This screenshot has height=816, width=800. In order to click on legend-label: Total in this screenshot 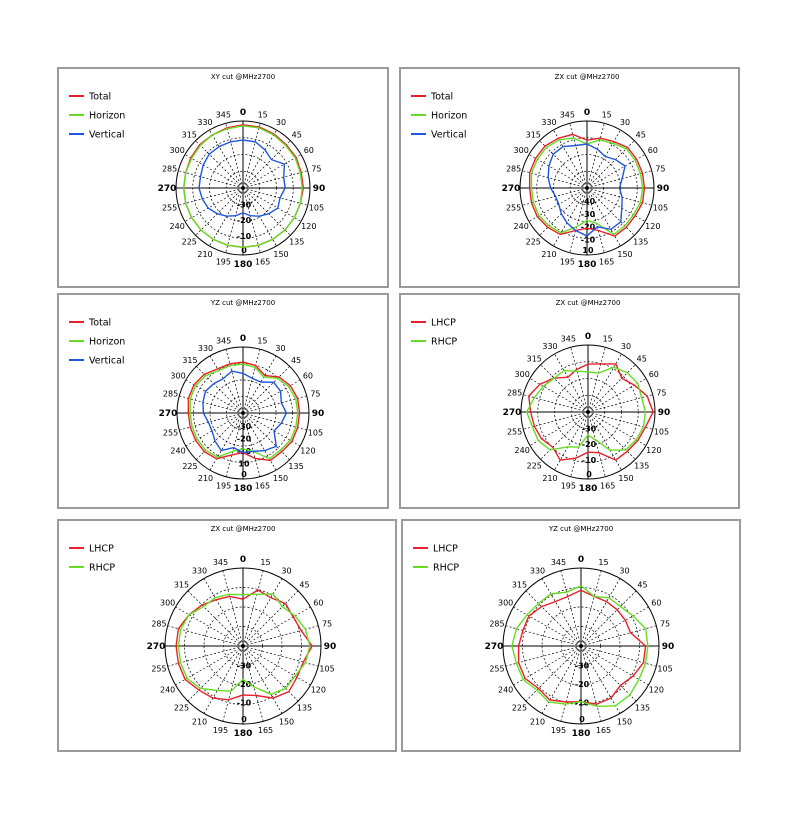, I will do `click(441, 97)`.